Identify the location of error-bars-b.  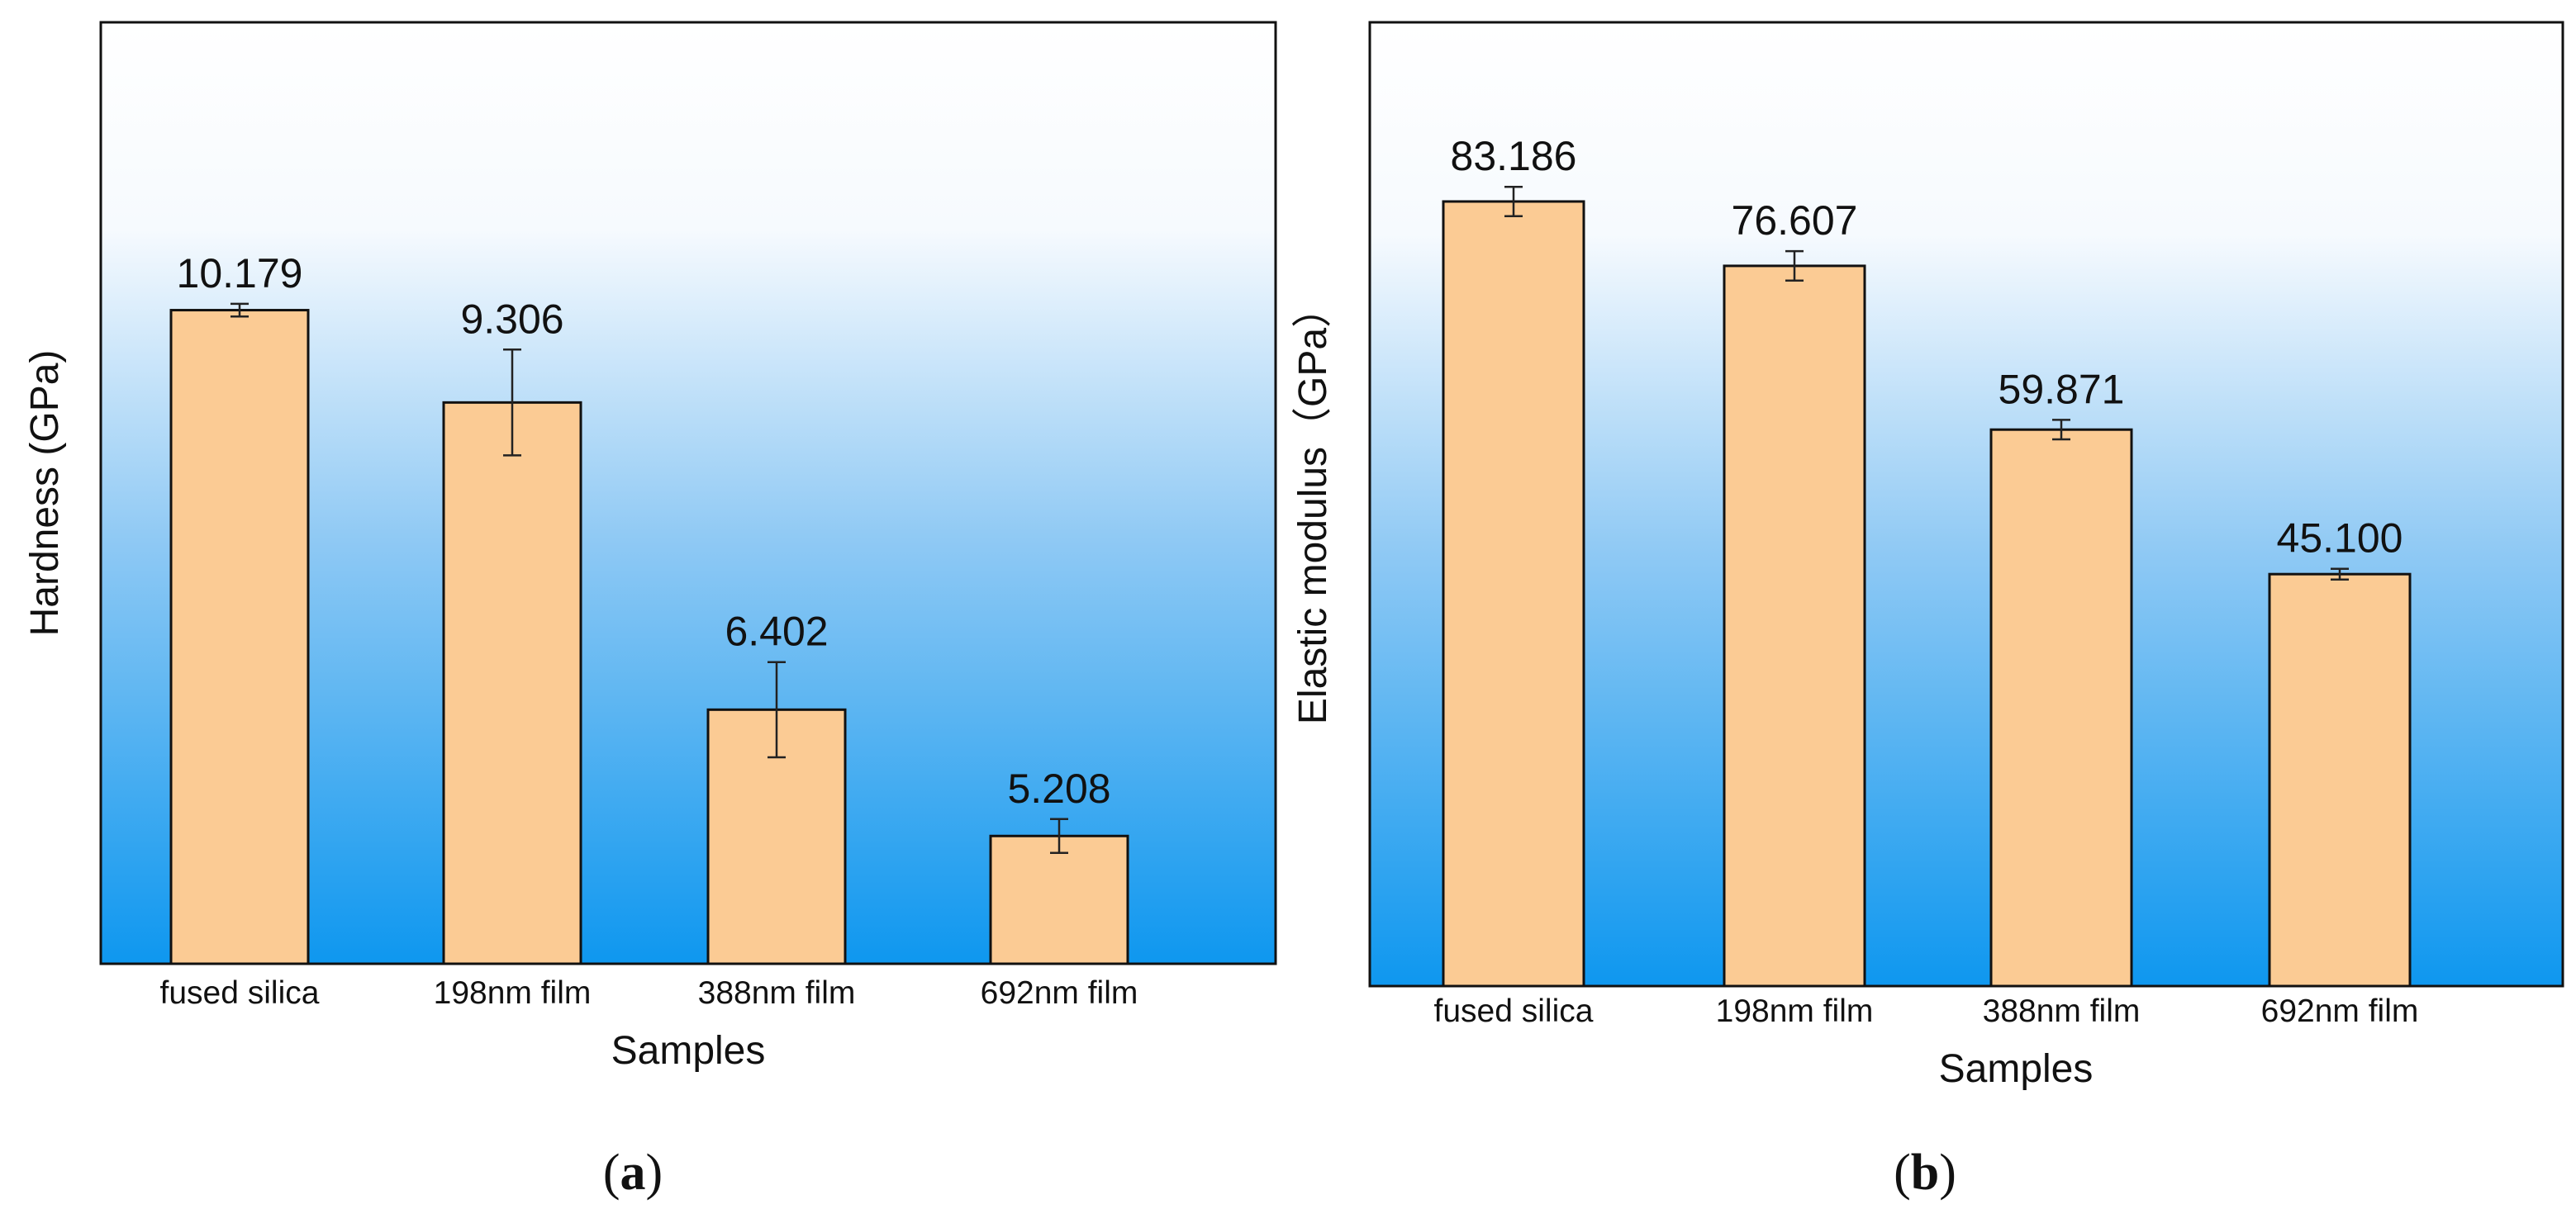
(1927, 383).